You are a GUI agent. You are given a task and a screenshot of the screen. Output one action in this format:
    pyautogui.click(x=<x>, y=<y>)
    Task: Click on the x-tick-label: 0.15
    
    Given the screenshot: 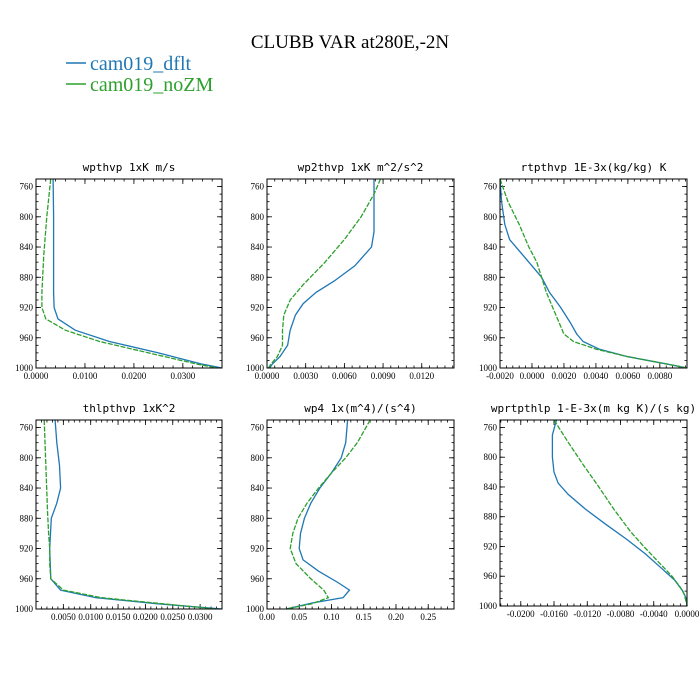 What is the action you would take?
    pyautogui.click(x=364, y=617)
    